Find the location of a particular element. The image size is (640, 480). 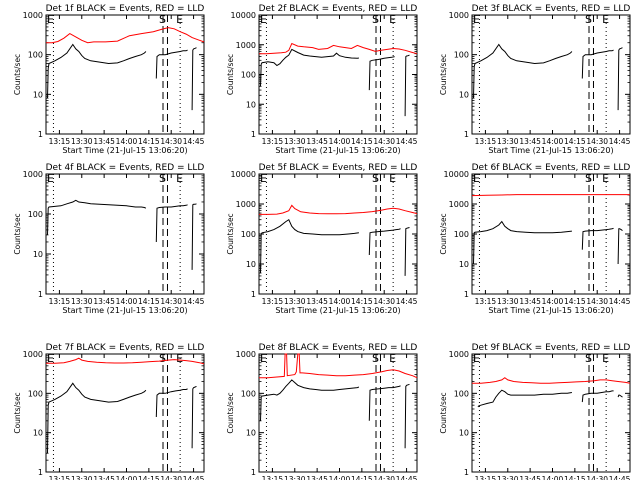

y-tick-label: 1000 is located at coordinates (459, 15).